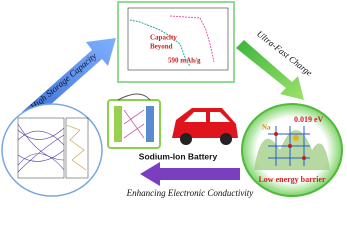 Image resolution: width=347 pixels, height=240 pixels. What do you see at coordinates (207, 117) in the screenshot?
I see `car-window` at bounding box center [207, 117].